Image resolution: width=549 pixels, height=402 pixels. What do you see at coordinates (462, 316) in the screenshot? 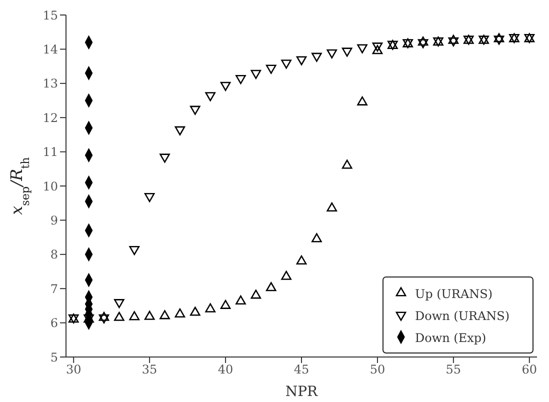
I see `legend-label: Down (URANS)` at bounding box center [462, 316].